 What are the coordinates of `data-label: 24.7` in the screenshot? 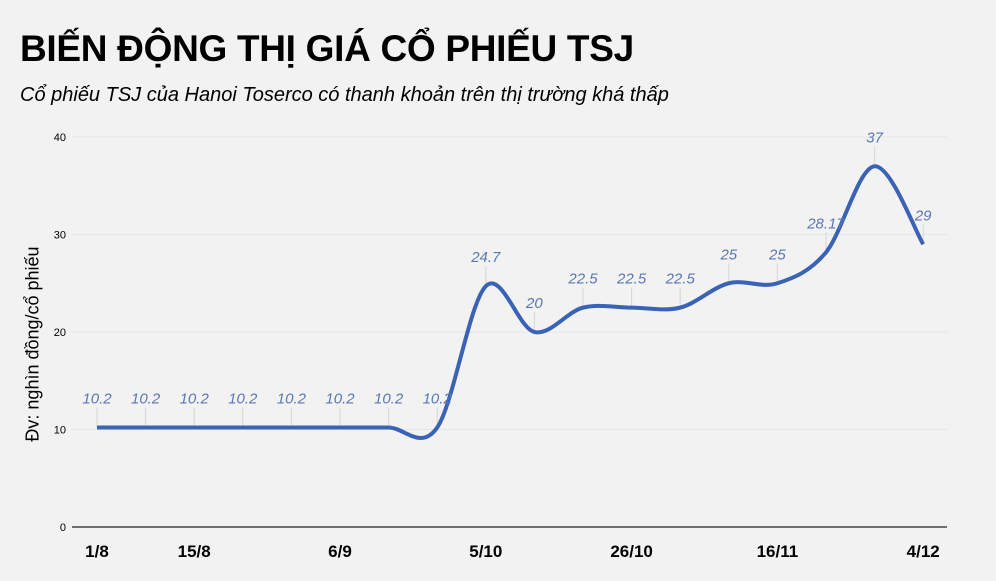 It's located at (485, 257).